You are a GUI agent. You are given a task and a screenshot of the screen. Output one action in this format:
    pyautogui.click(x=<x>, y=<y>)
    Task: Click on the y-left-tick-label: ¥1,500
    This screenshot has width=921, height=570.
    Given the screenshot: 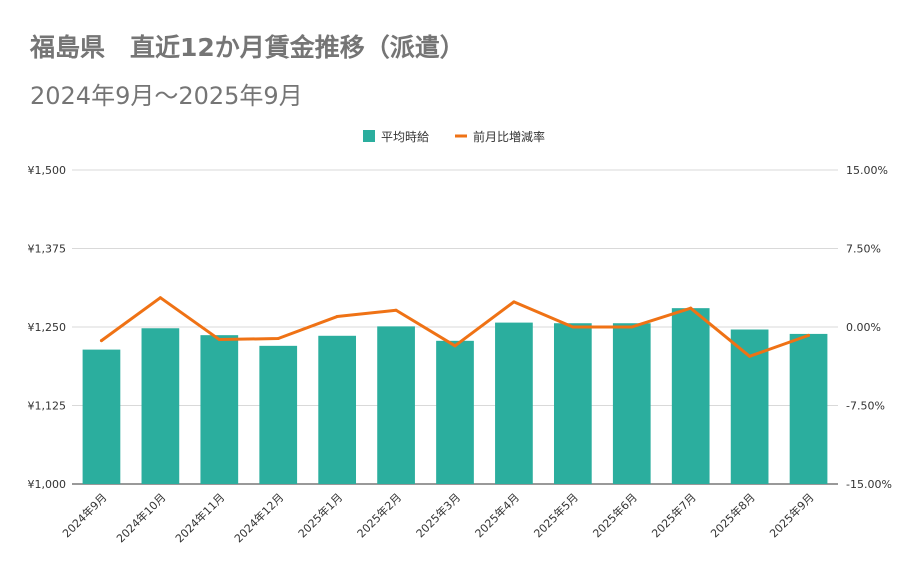 What is the action you would take?
    pyautogui.click(x=47, y=170)
    